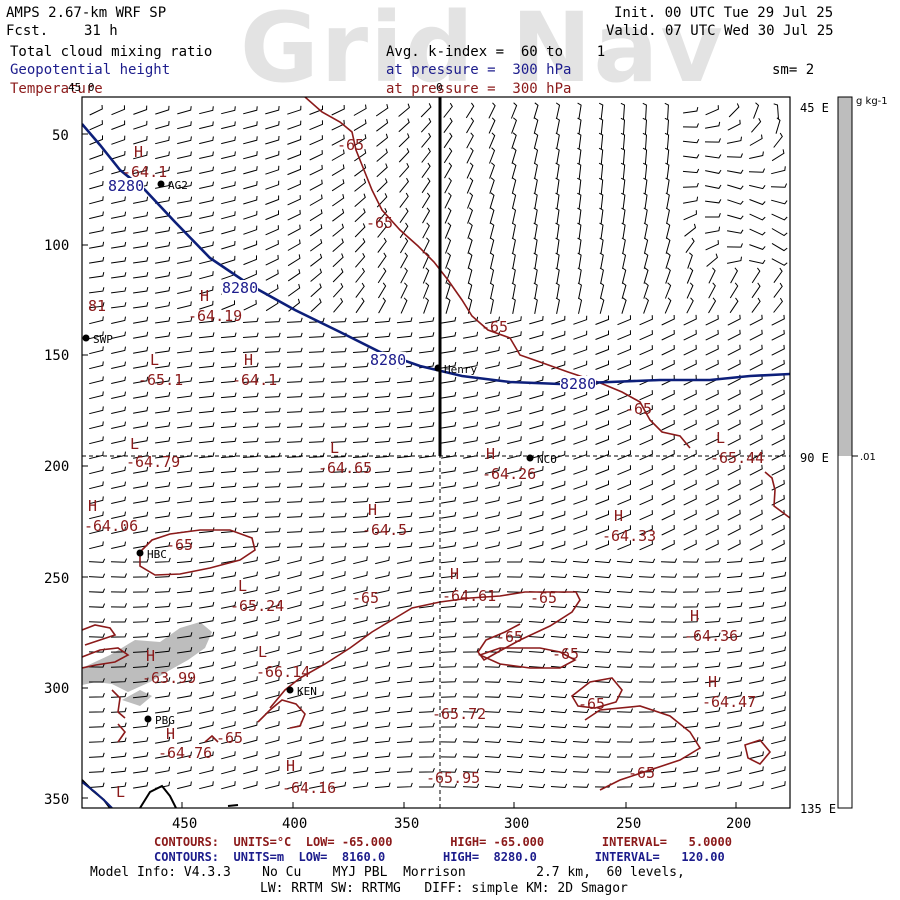  What do you see at coordinates (103, 339) in the screenshot?
I see `station-label: SWP` at bounding box center [103, 339].